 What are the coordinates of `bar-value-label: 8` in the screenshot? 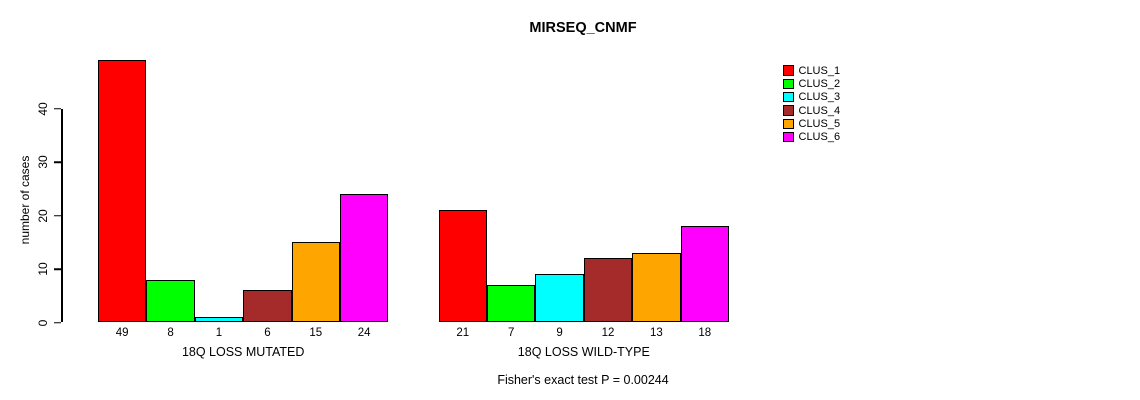 It's located at (170, 333).